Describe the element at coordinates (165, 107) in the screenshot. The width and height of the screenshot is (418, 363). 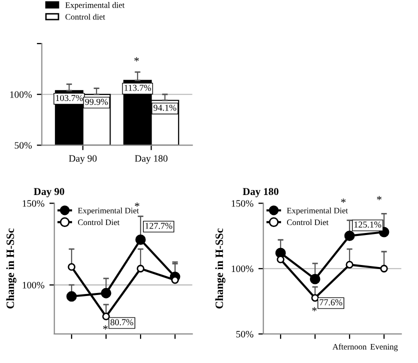
I see `data-label: 94.1%` at that location.